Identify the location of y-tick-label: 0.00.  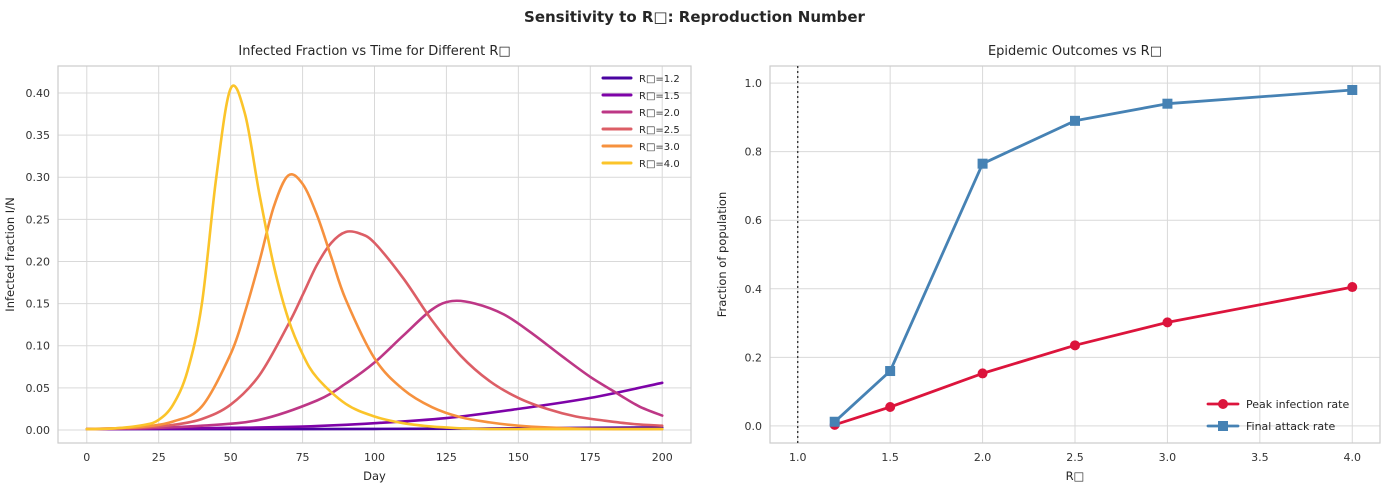
(38, 430).